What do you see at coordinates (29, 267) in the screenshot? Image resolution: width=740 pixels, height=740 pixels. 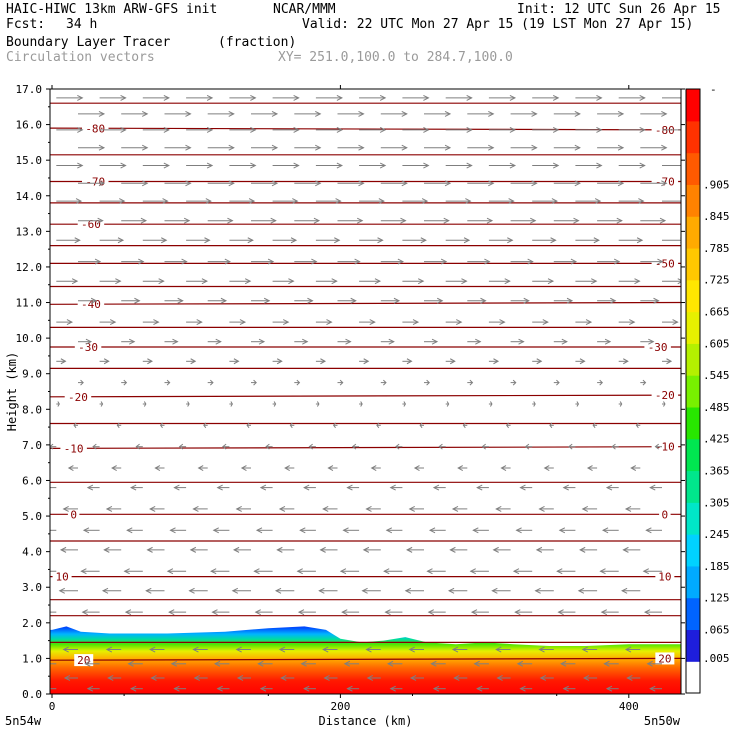 I see `y-tick-label: 12.0` at bounding box center [29, 267].